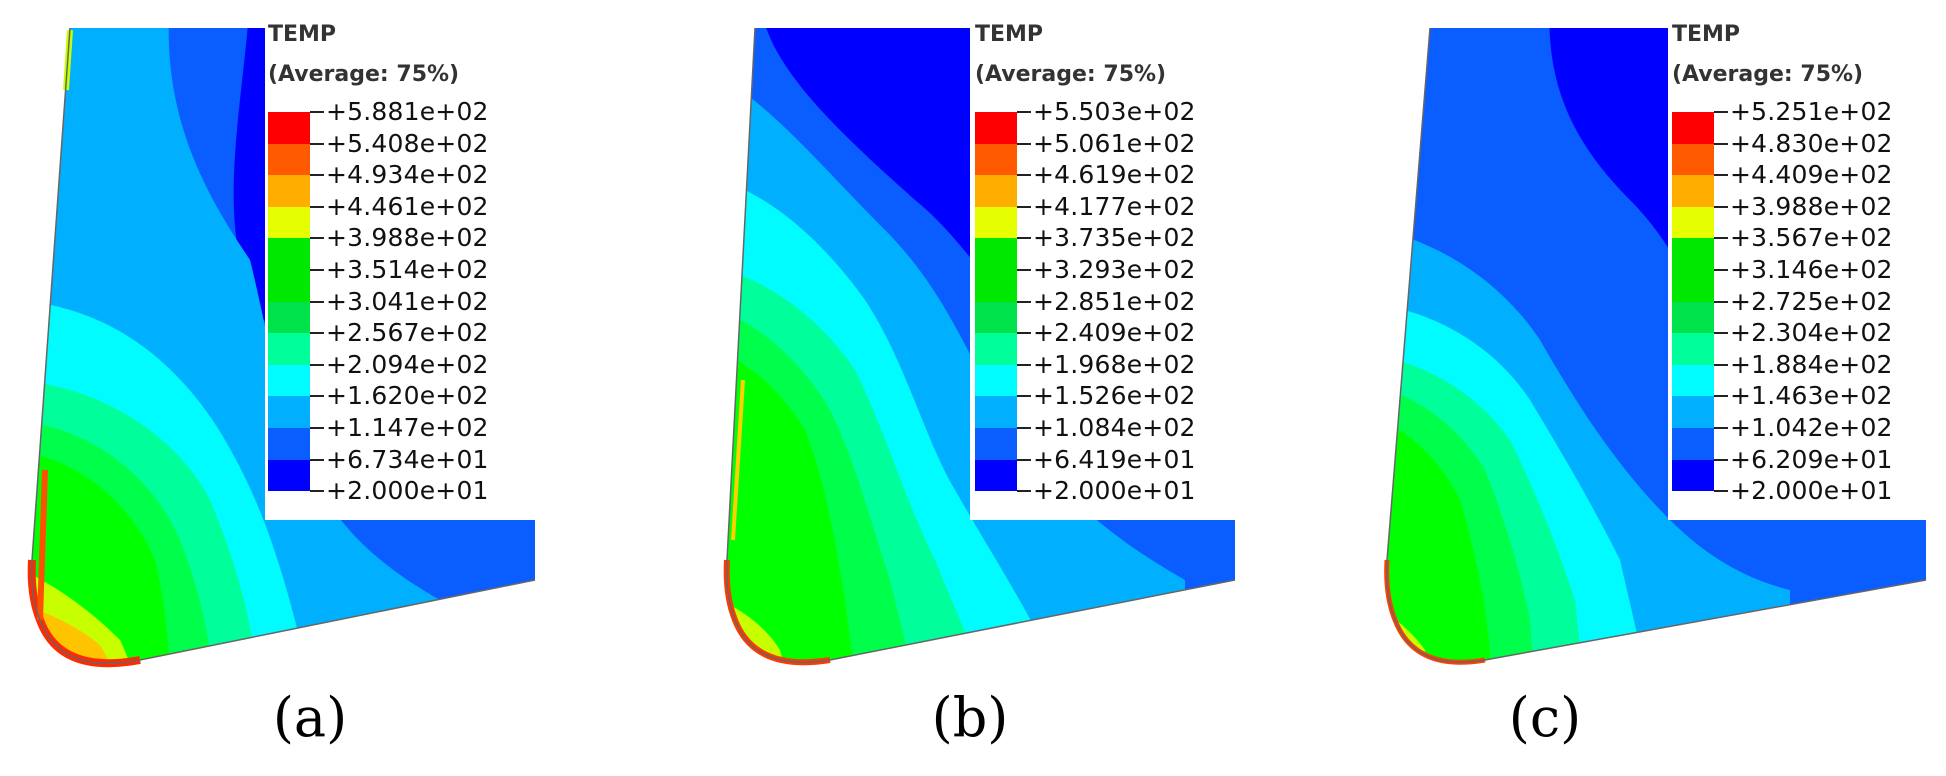  What do you see at coordinates (1114, 333) in the screenshot?
I see `colorbar-level: +2.409e+02` at bounding box center [1114, 333].